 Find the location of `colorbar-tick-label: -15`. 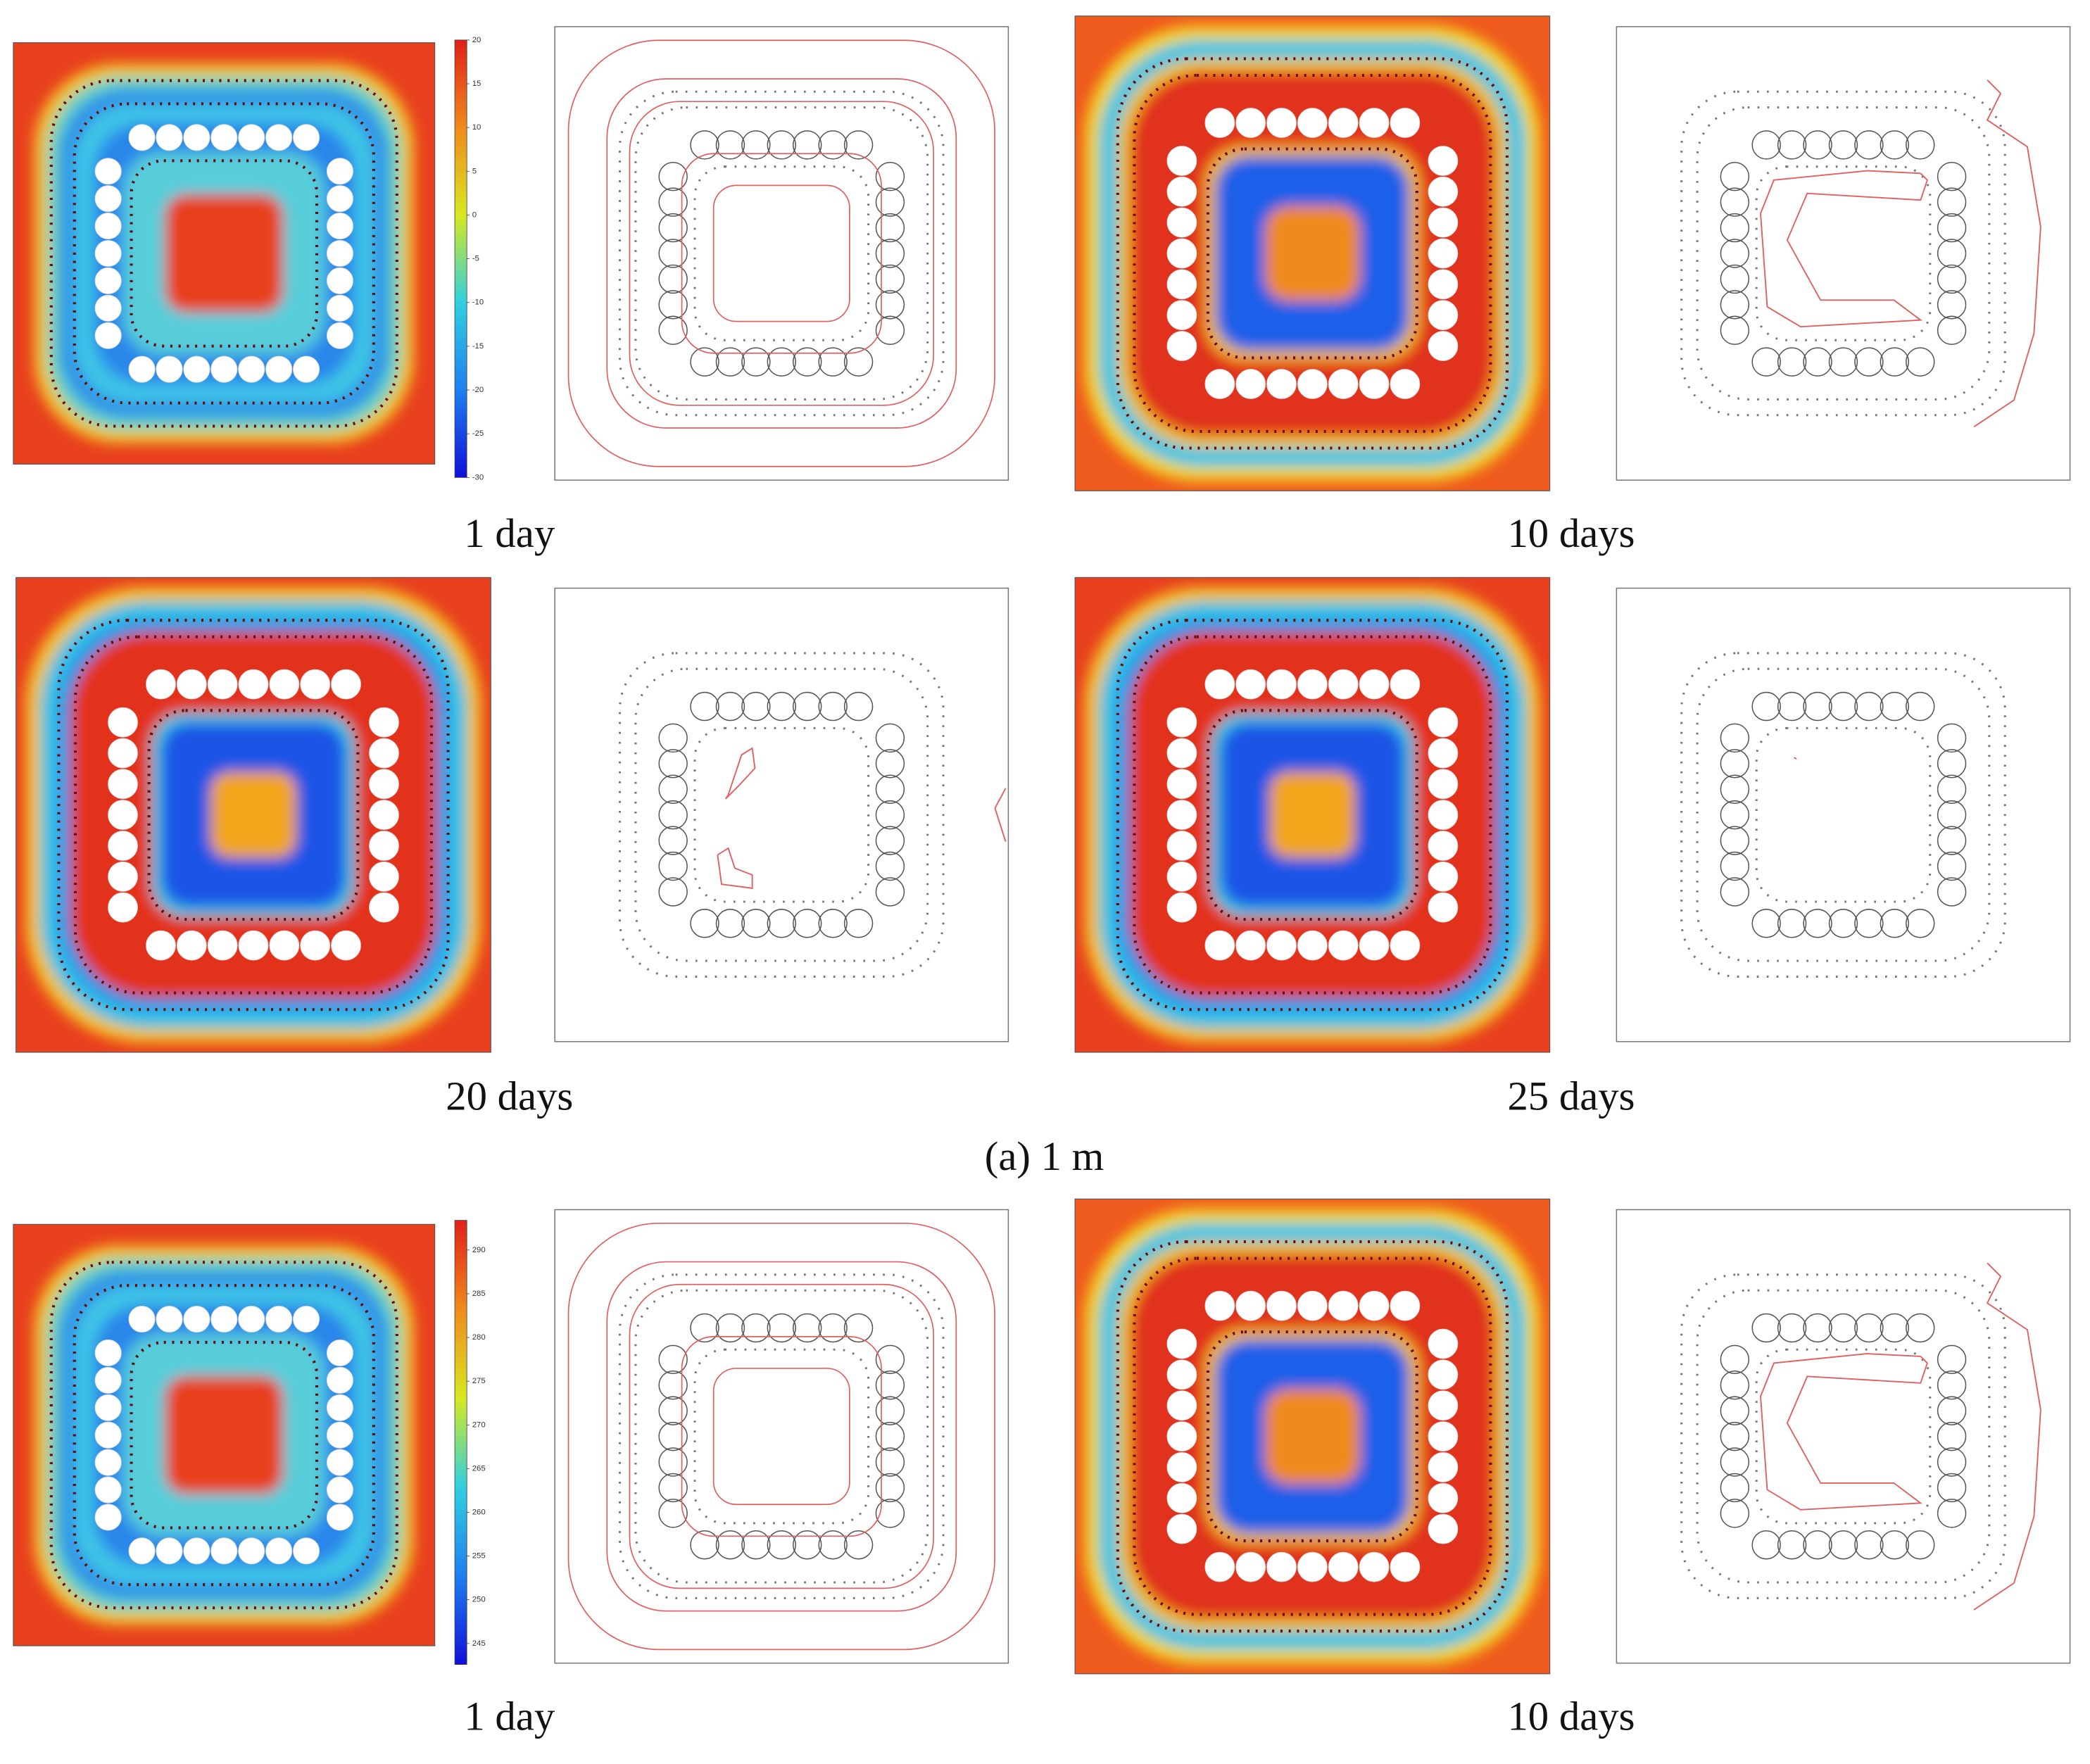

colorbar-tick-label: -15 is located at coordinates (478, 346).